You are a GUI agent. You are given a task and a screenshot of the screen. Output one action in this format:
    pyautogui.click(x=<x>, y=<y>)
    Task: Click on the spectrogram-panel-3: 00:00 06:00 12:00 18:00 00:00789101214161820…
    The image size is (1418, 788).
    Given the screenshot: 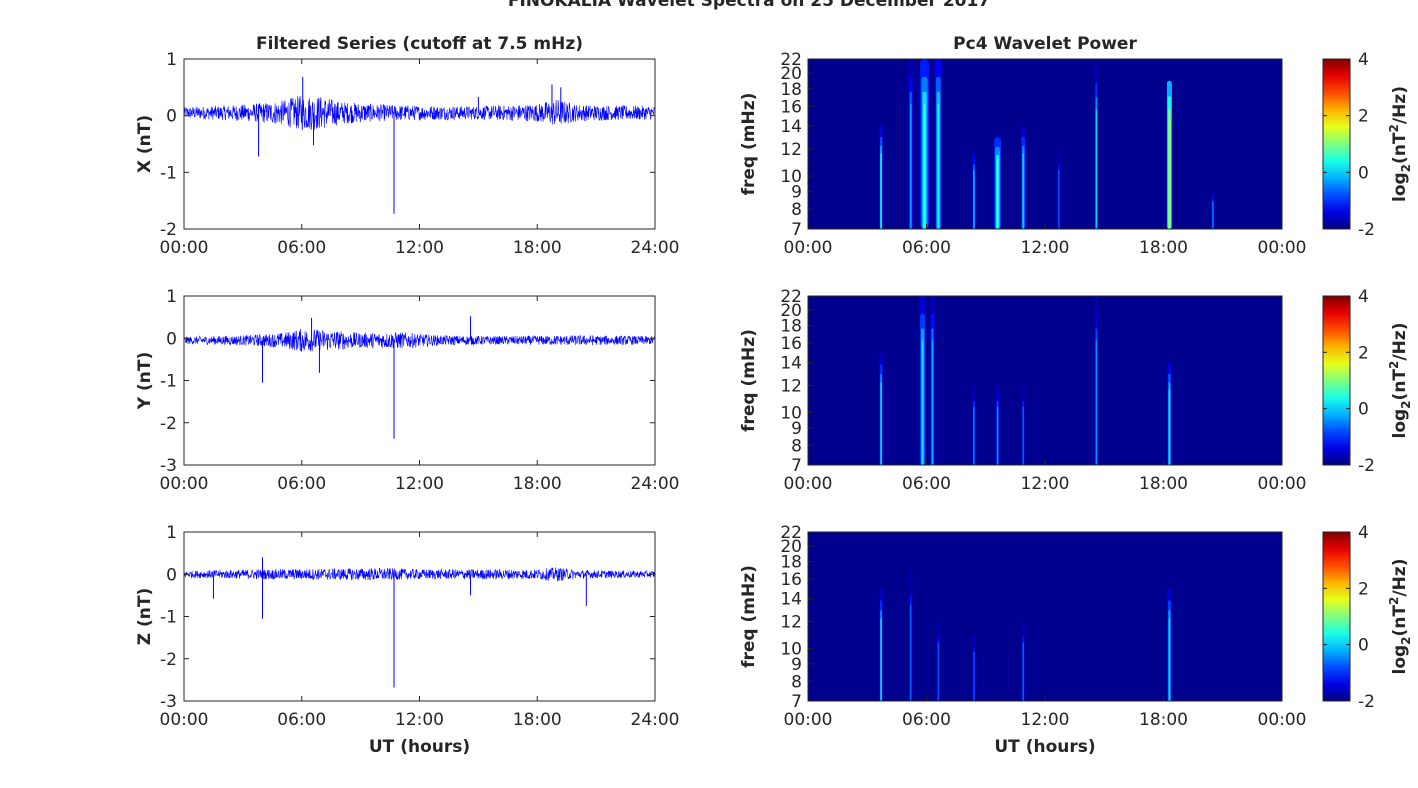 What is the action you would take?
    pyautogui.click(x=1023, y=640)
    